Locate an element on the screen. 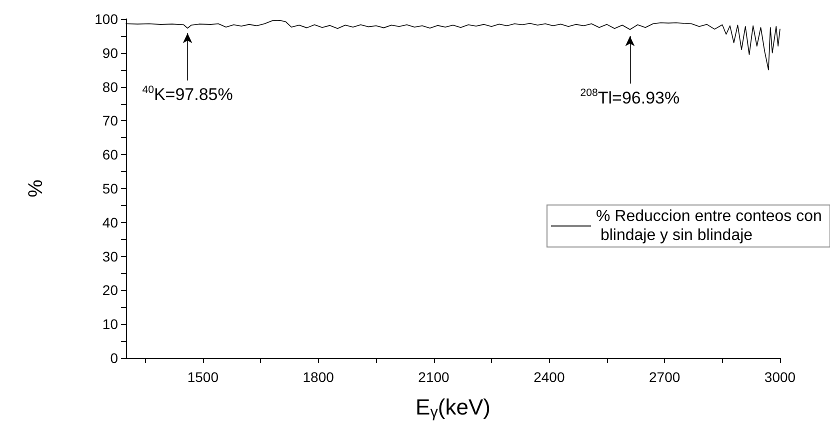 This screenshot has width=830, height=425. y-tick-label: 20 is located at coordinates (110, 290).